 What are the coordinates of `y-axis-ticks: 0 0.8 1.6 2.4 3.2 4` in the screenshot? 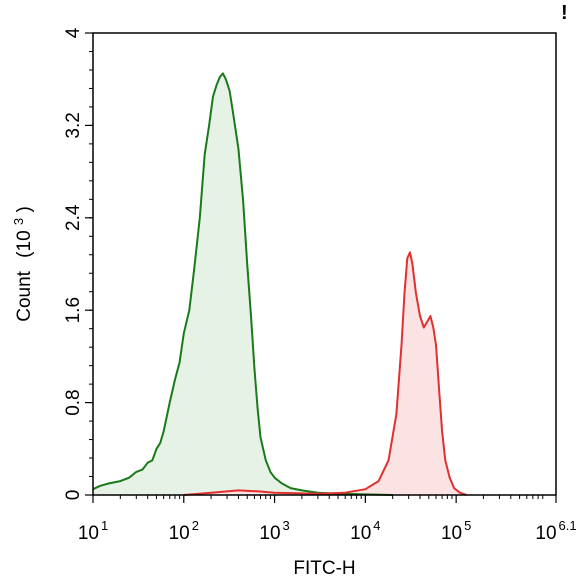 It's located at (78, 263).